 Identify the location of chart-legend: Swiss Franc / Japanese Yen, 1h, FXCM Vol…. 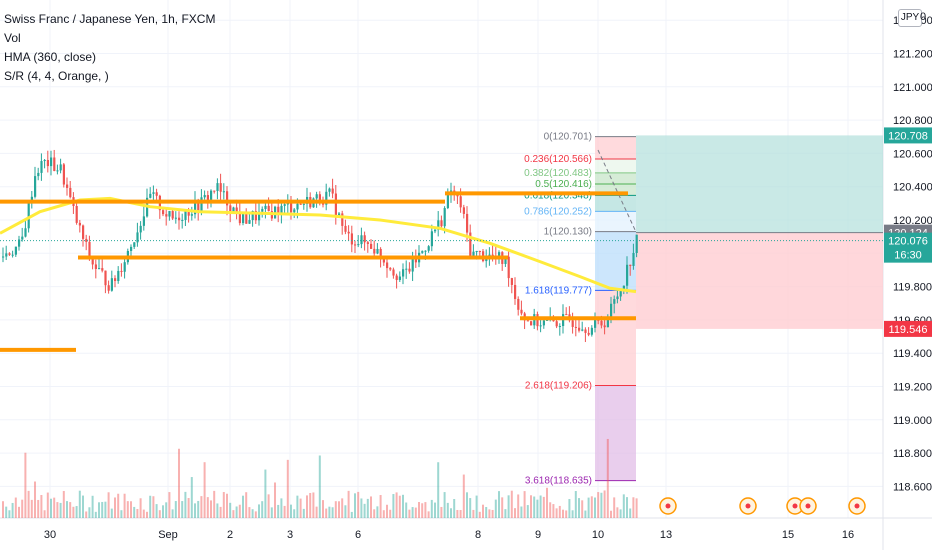
(109, 48).